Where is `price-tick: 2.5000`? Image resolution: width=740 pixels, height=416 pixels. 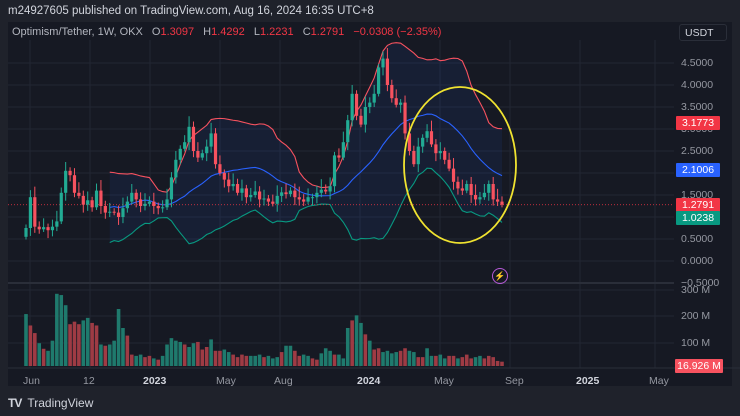
price-tick: 2.5000 is located at coordinates (697, 151).